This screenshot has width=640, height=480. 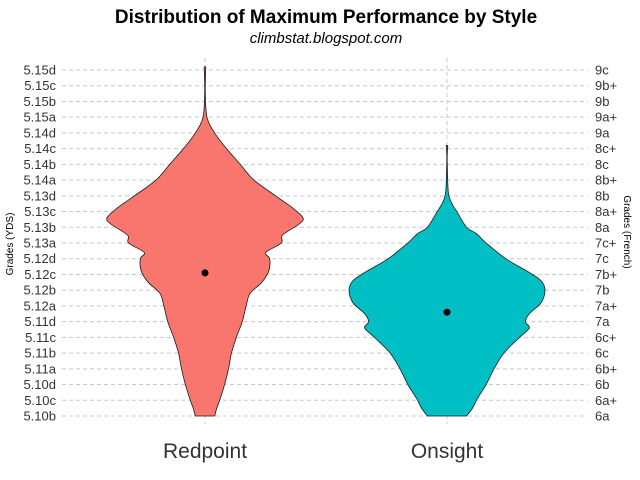 What do you see at coordinates (39, 132) in the screenshot?
I see `y-tick-left-18: 5.14d` at bounding box center [39, 132].